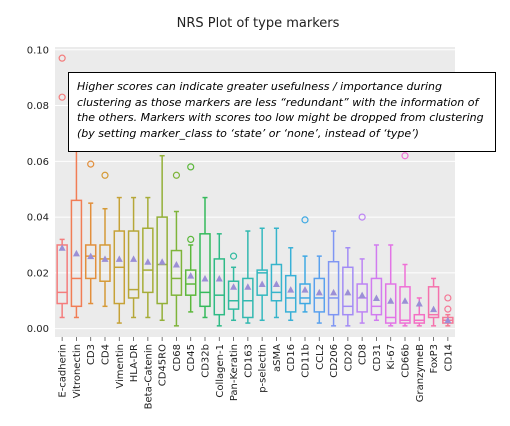 This screenshot has height=426, width=510. Describe the element at coordinates (220, 371) in the screenshot. I see `x-tick-label: Collagen-1` at that location.